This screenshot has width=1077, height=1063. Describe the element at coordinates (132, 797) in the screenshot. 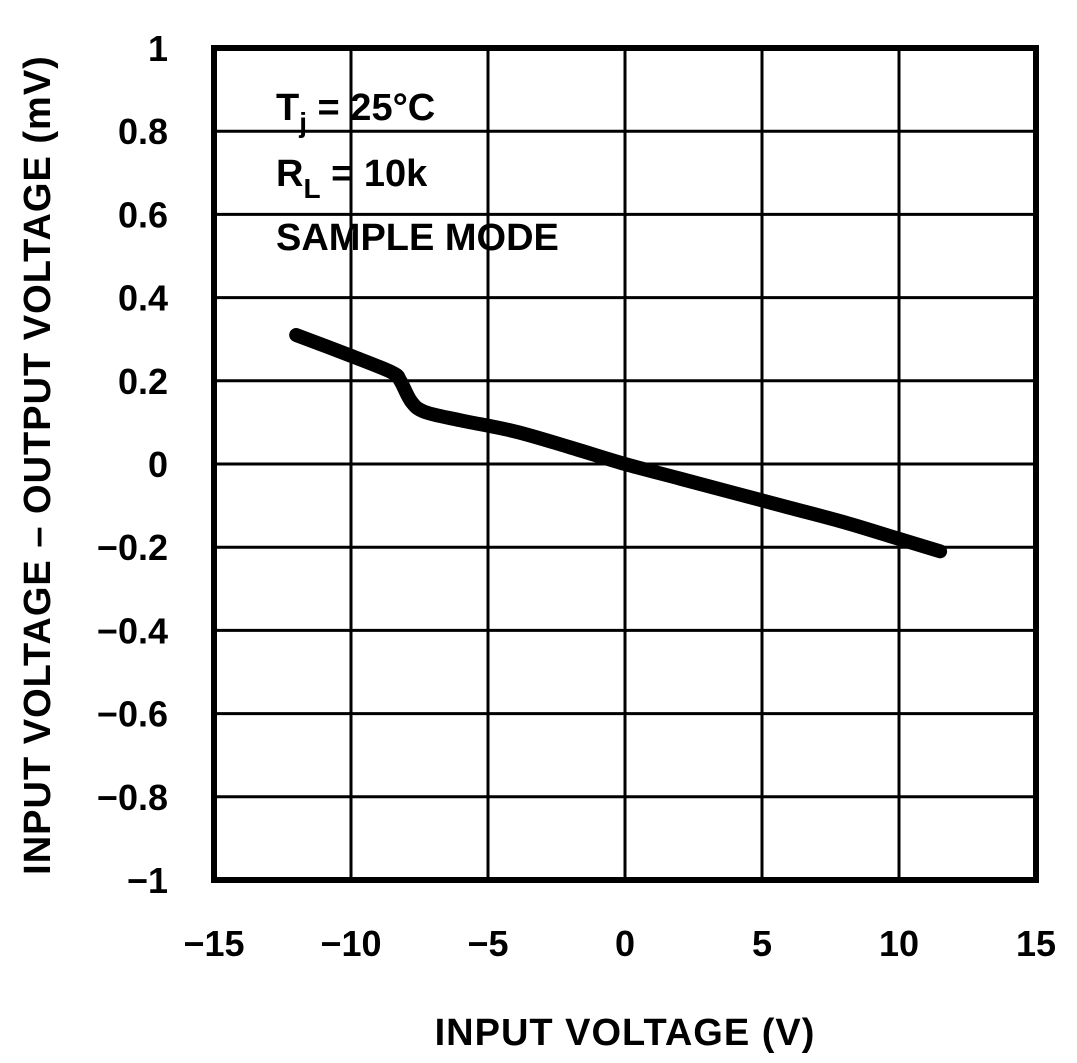

I see `y-tick-label: −0.8` at that location.